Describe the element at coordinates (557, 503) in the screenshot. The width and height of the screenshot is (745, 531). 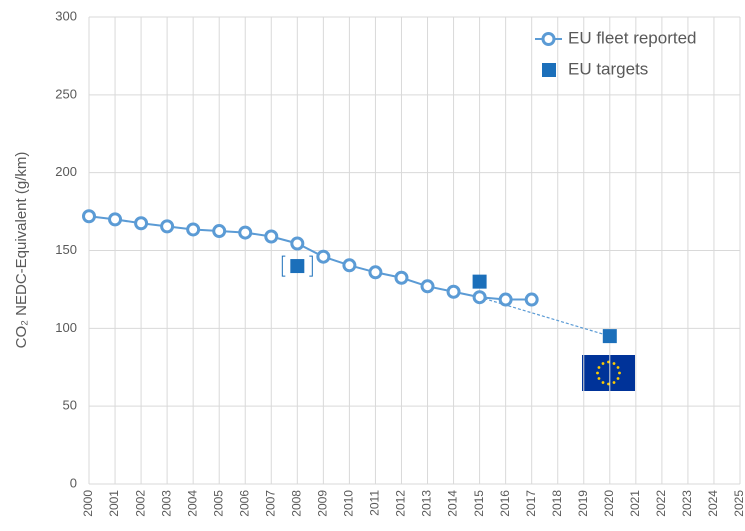
I see `x-tick-label: 2018` at that location.